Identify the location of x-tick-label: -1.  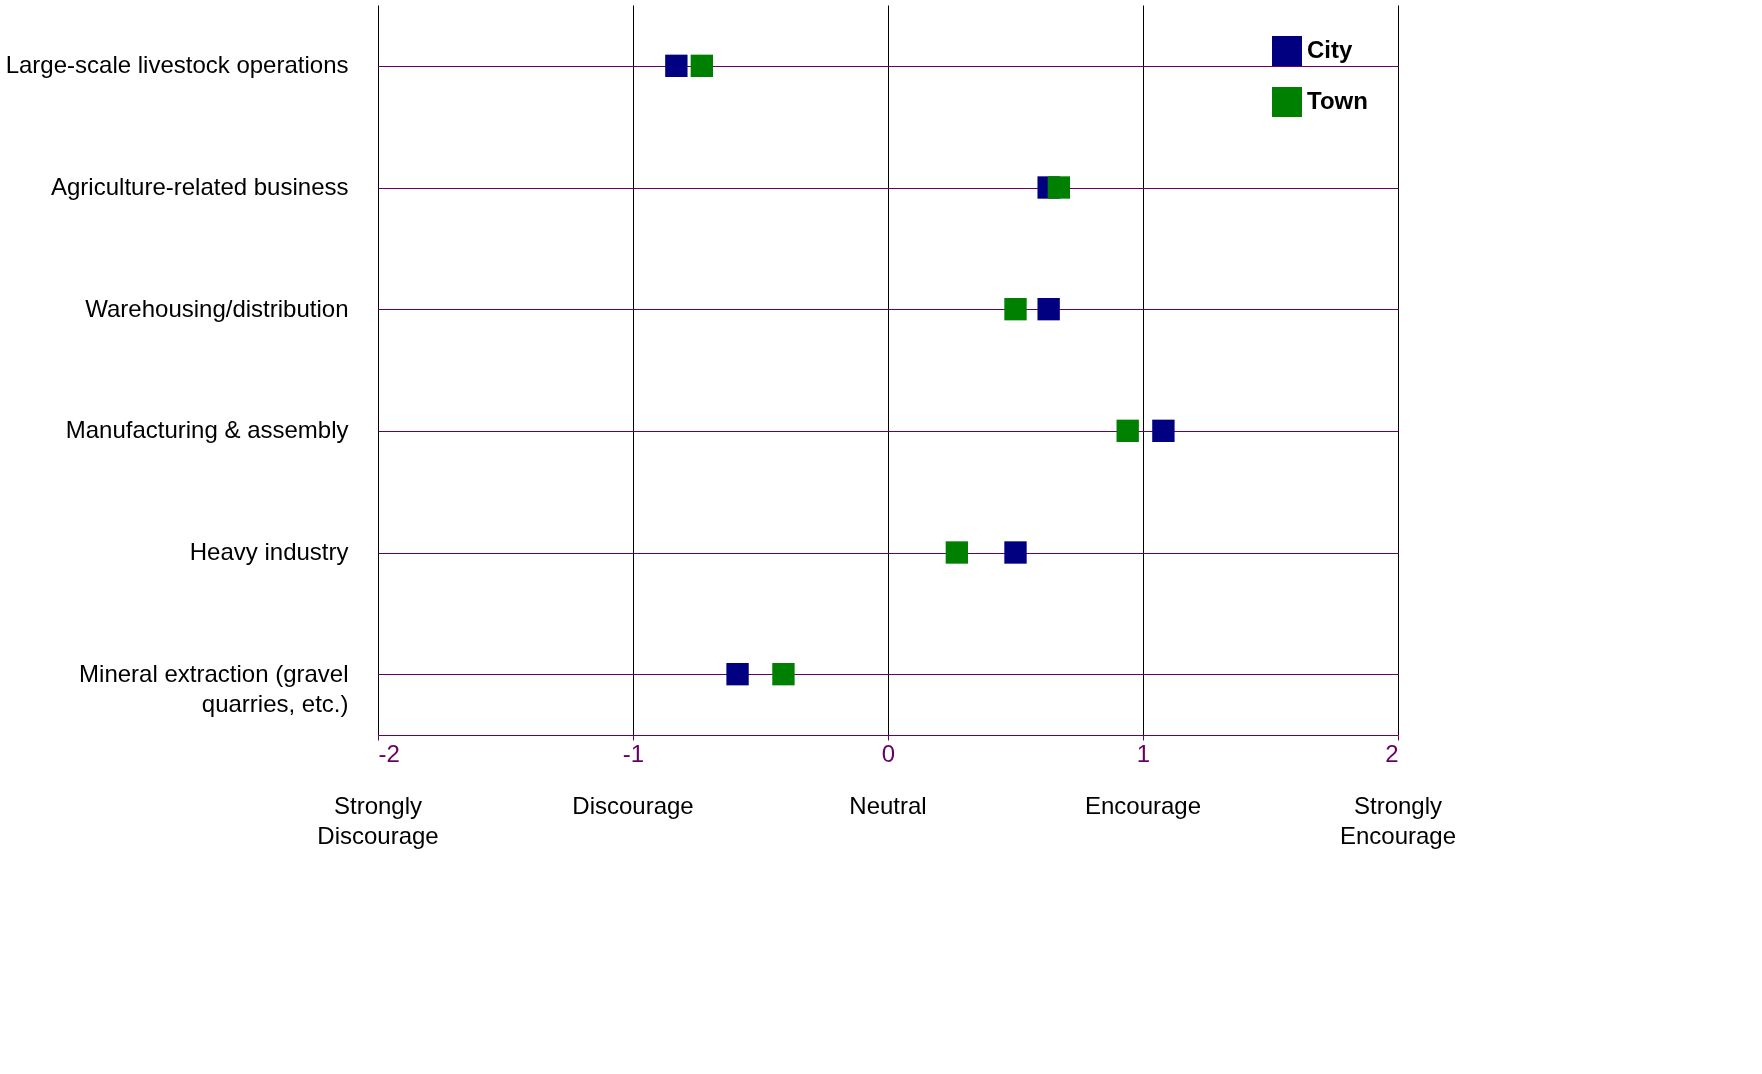
(633, 753).